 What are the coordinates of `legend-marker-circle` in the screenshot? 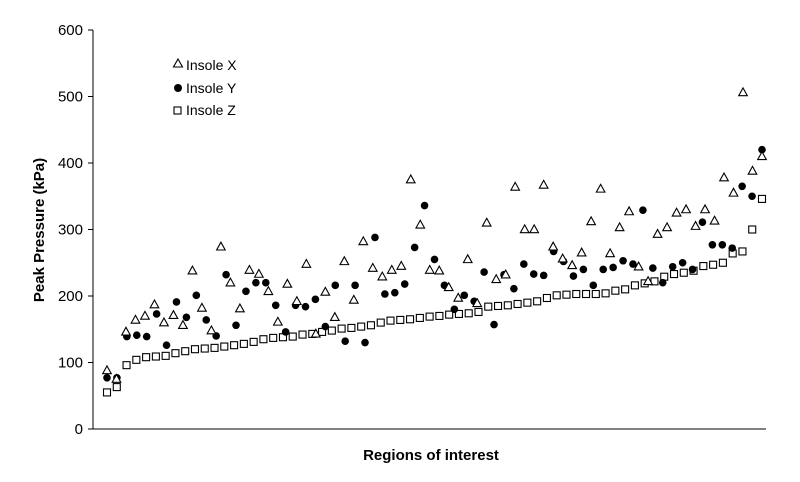 It's located at (178, 88).